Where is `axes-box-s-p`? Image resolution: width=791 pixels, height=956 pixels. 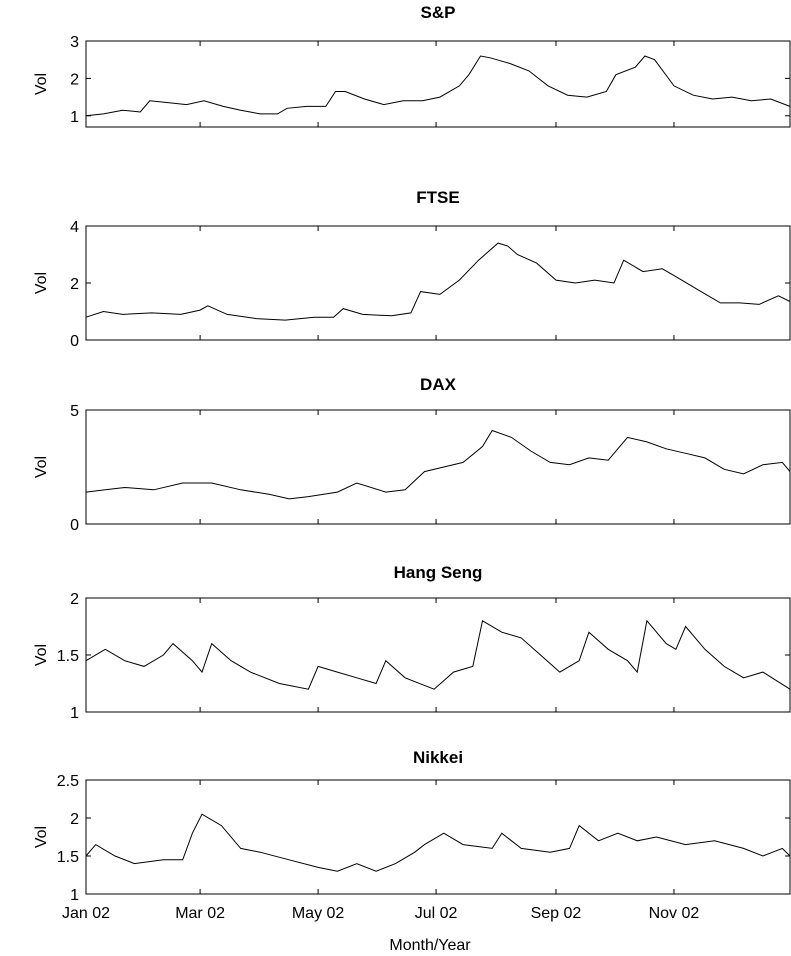
axes-box-s-p is located at coordinates (438, 84).